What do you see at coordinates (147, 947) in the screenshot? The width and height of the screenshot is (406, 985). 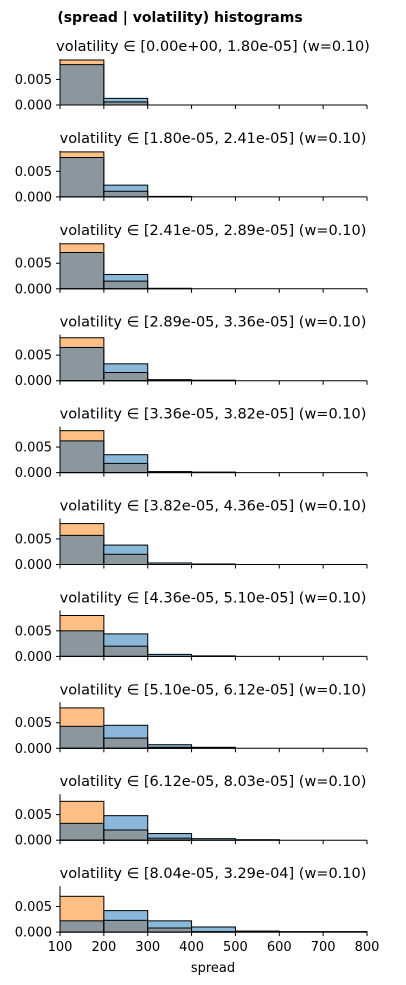 I see `x-tick-label: 300` at bounding box center [147, 947].